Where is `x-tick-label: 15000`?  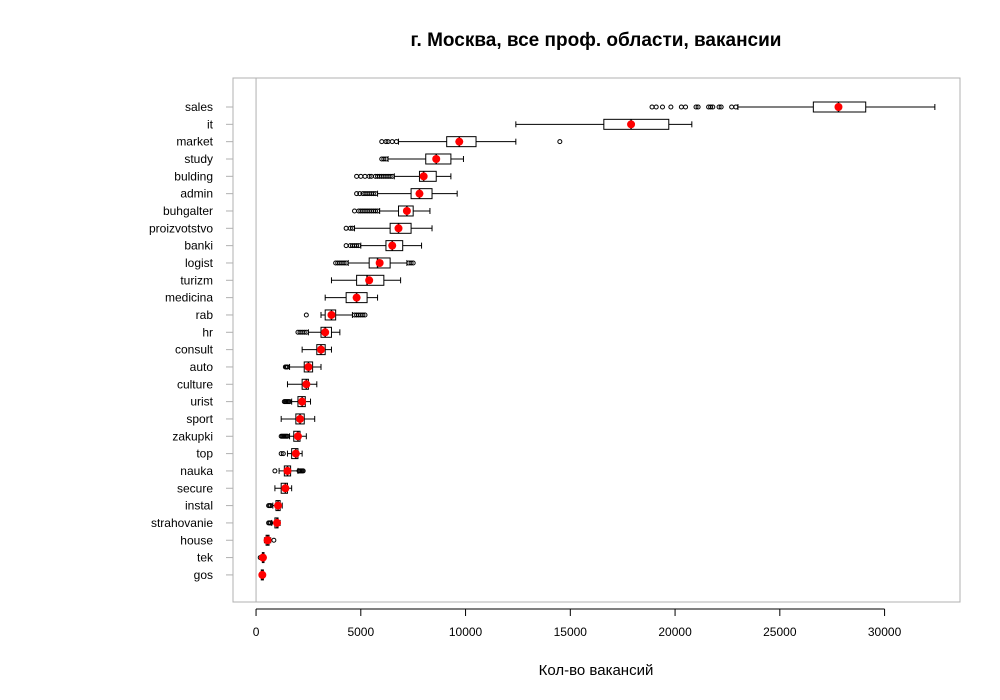
x-tick-label: 15000 is located at coordinates (571, 632).